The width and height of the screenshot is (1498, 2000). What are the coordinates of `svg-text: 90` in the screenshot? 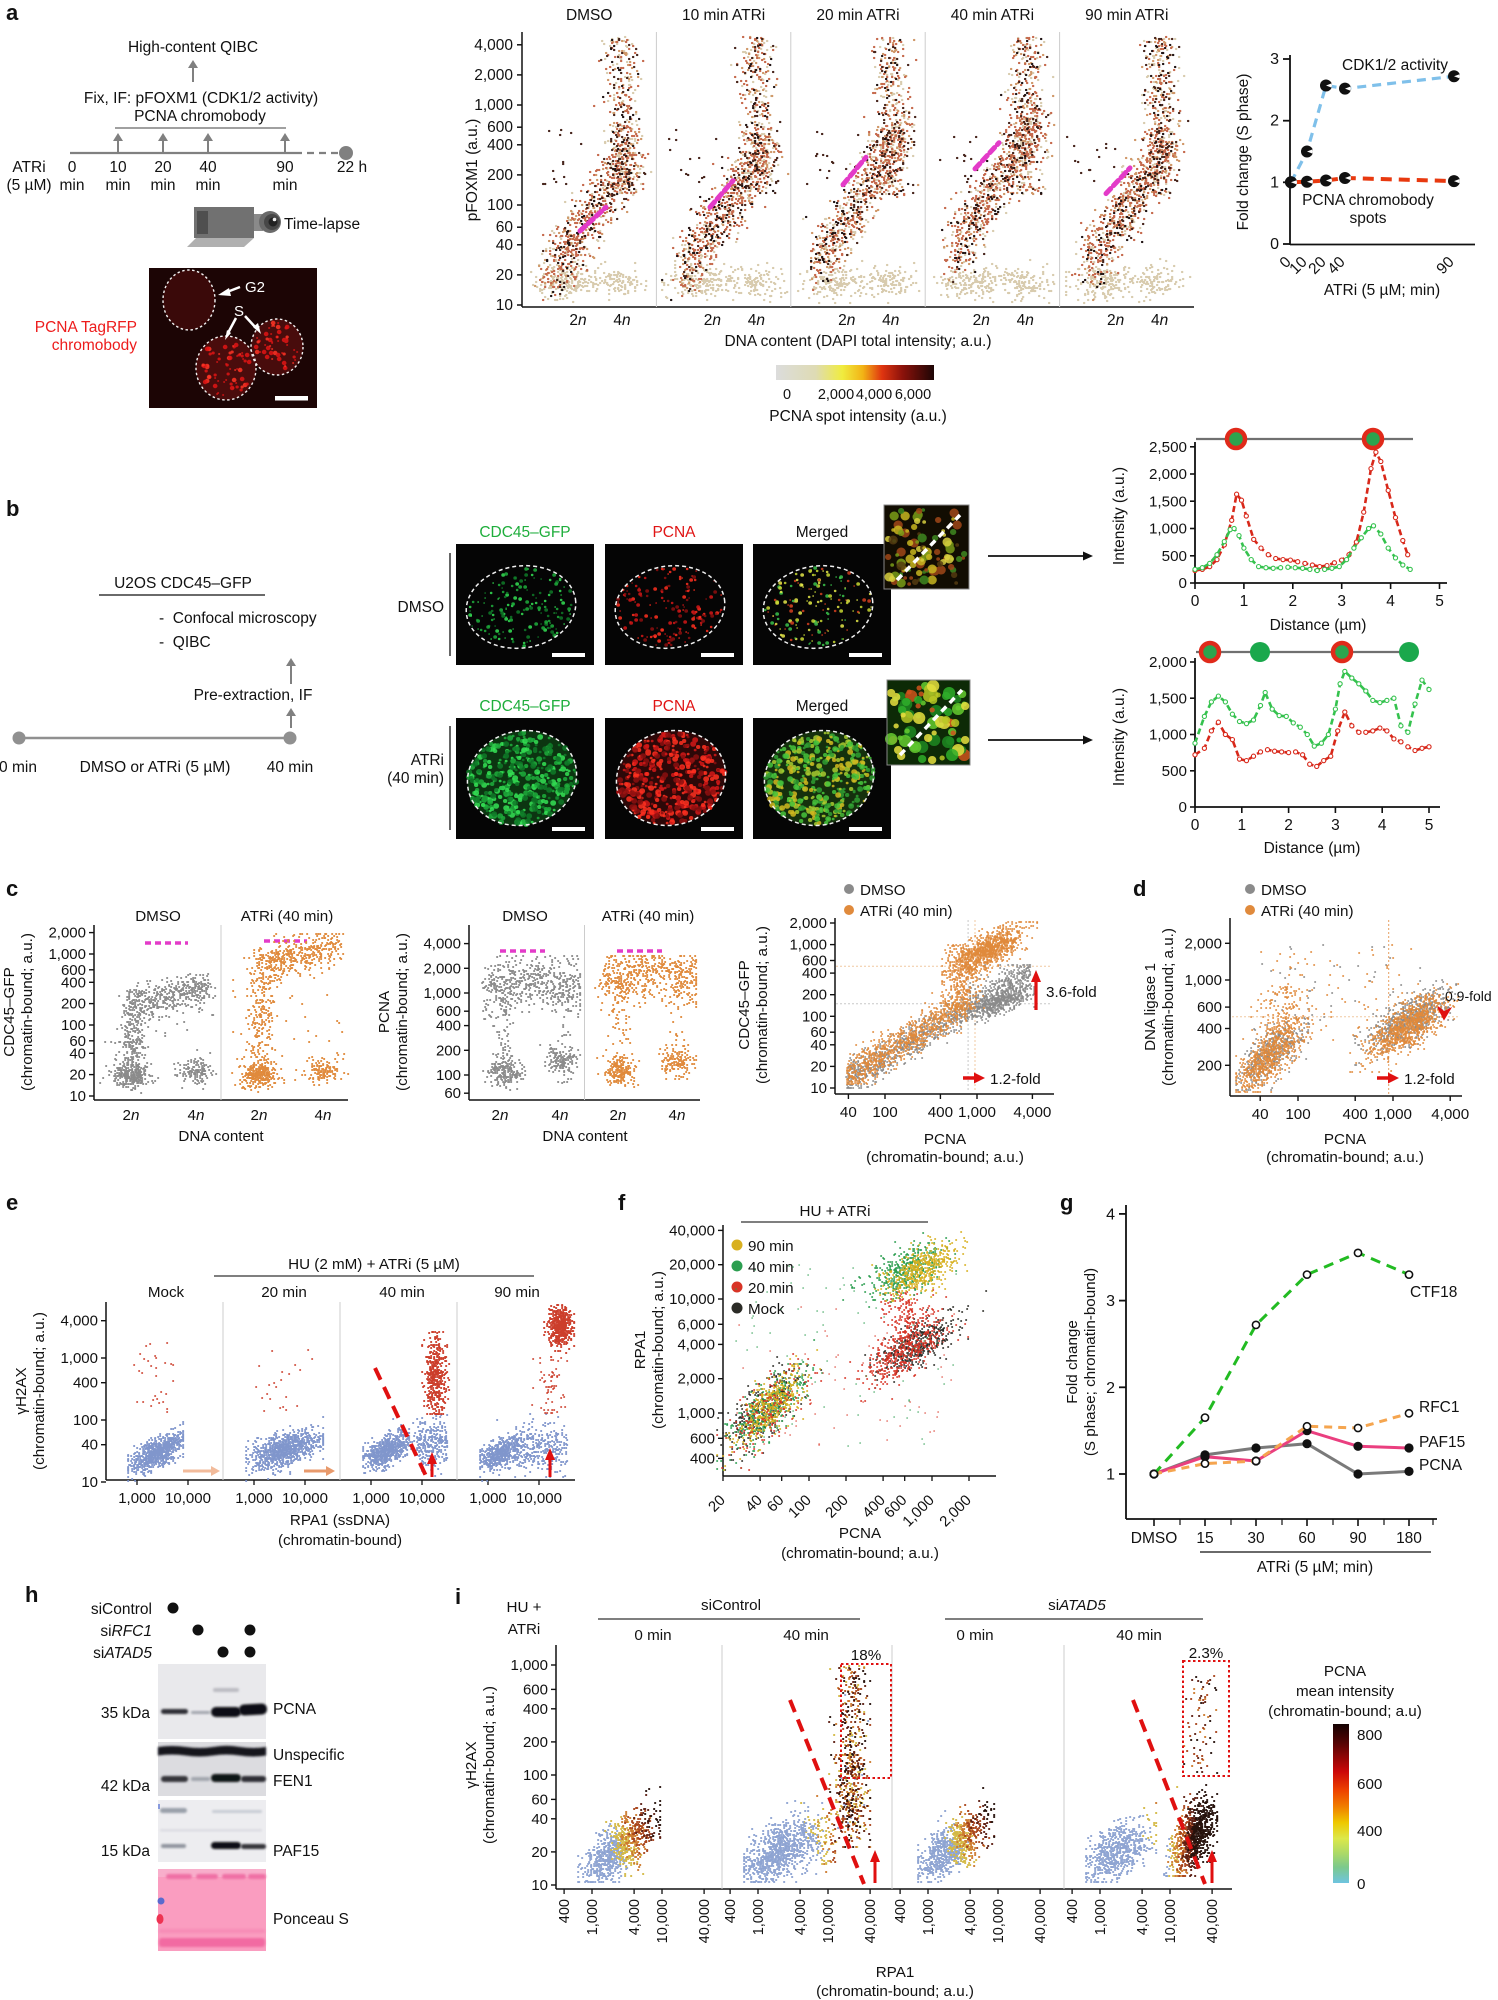 It's located at (1358, 1538).